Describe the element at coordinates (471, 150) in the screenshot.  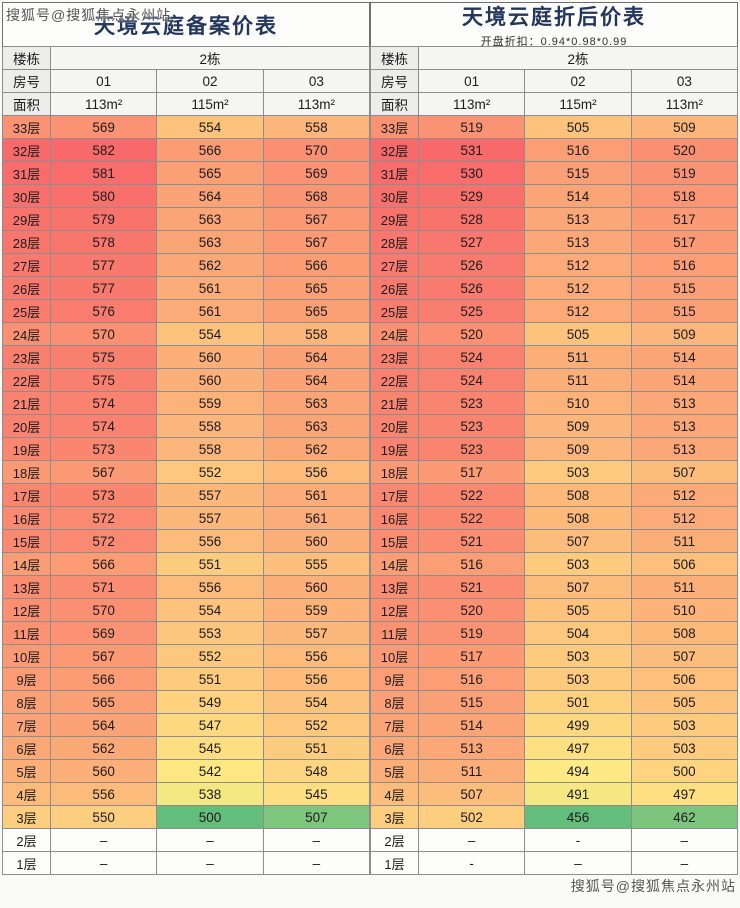
I see `price-cell: 531` at that location.